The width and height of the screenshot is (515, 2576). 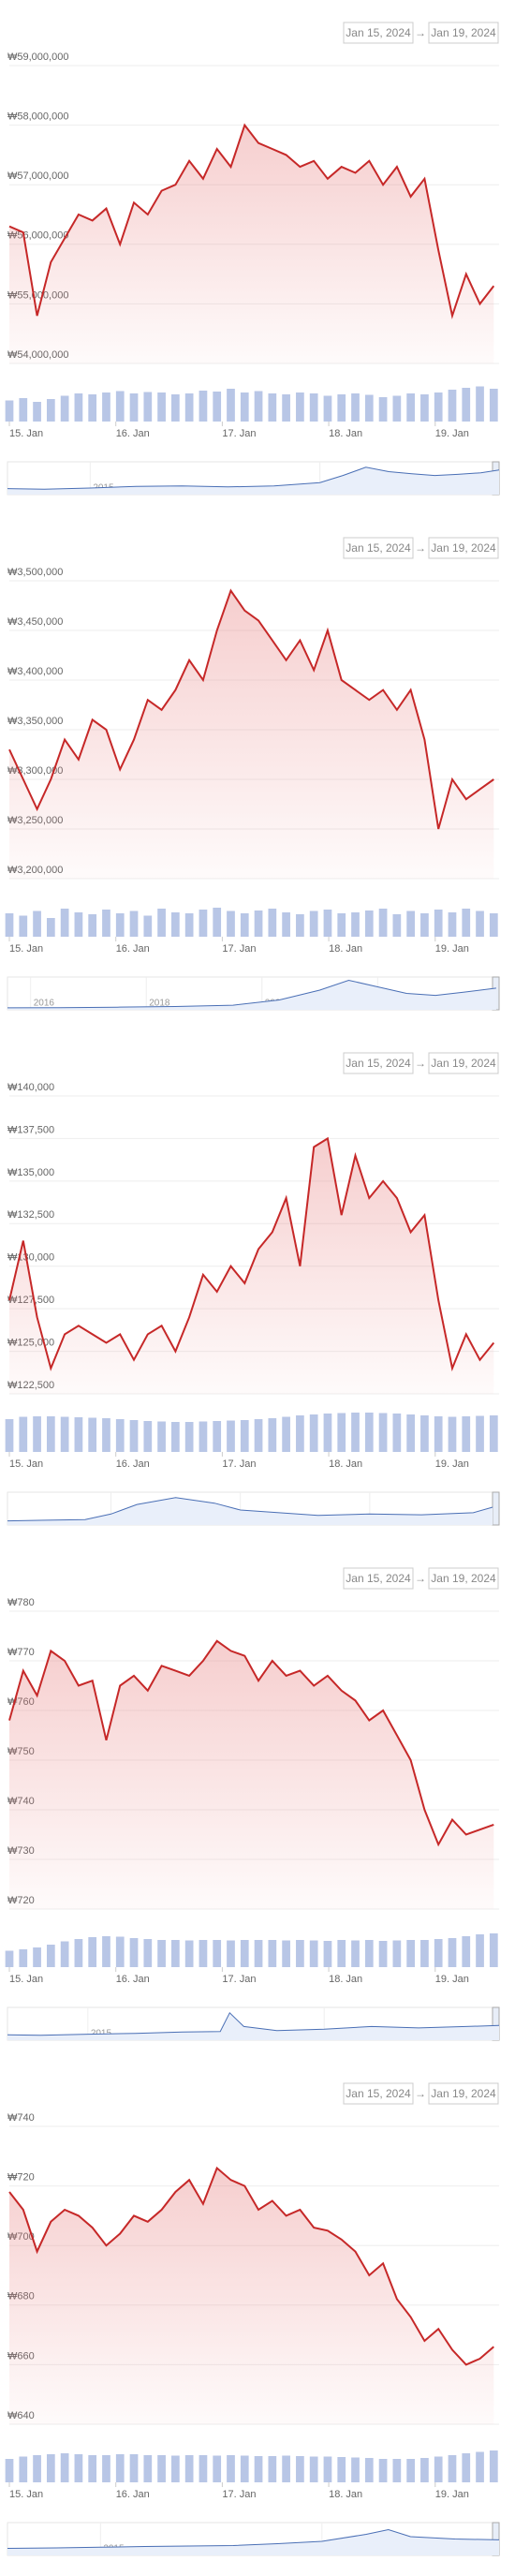 What do you see at coordinates (159, 1004) in the screenshot?
I see `navigator-tick-label: 2018` at bounding box center [159, 1004].